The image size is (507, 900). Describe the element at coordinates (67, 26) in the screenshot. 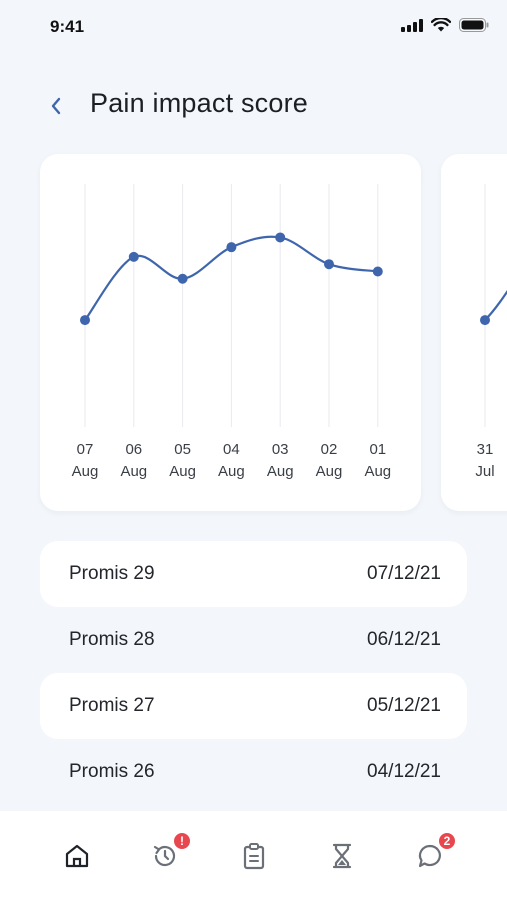

I see `status-time: 9:41` at that location.